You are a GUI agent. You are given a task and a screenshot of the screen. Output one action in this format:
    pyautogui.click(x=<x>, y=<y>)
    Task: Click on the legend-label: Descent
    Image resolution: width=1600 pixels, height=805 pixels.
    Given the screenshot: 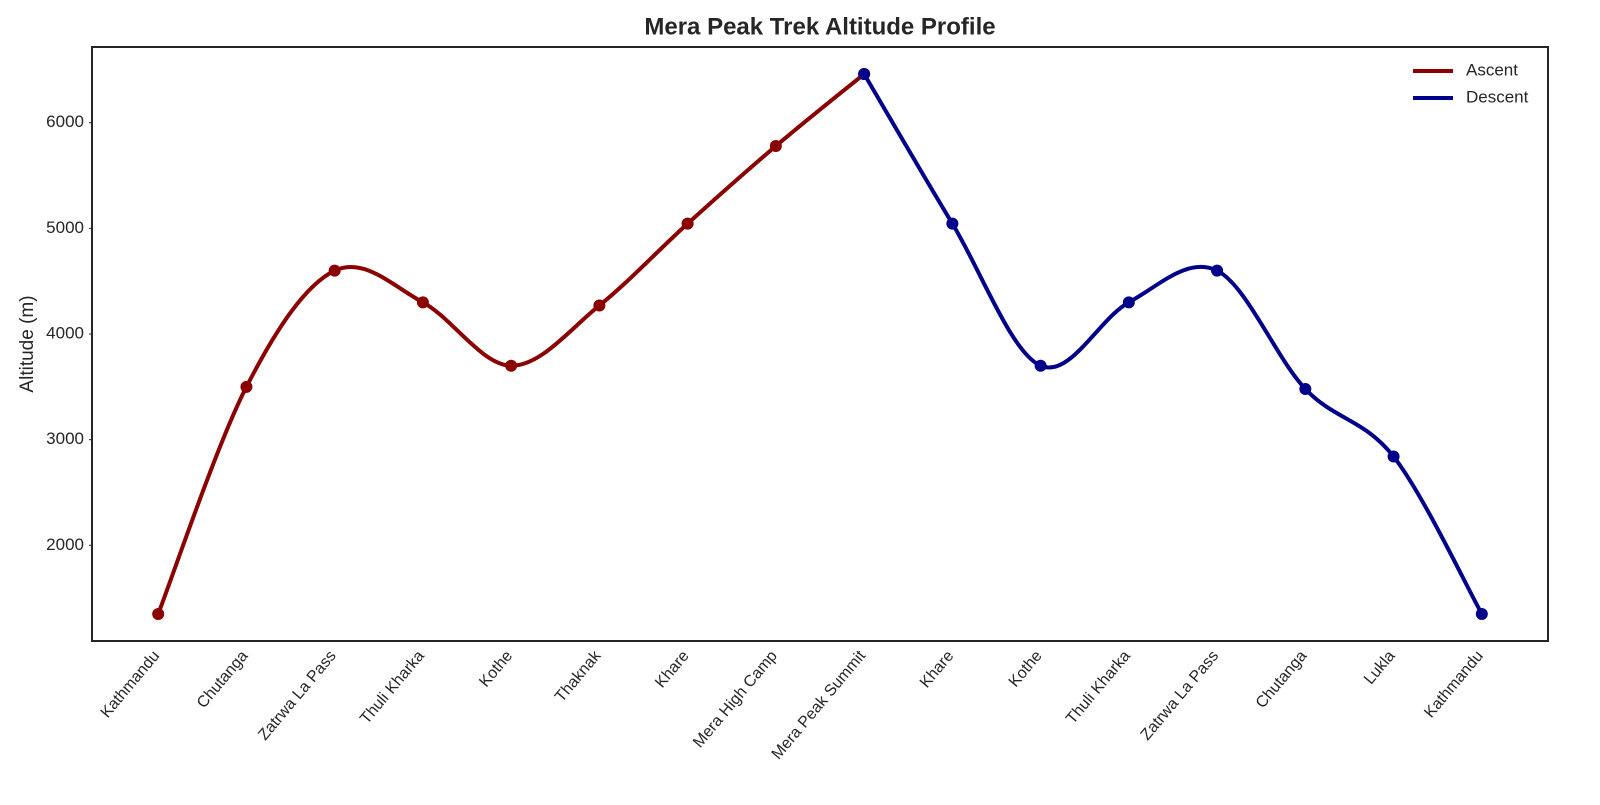 What is the action you would take?
    pyautogui.click(x=1497, y=96)
    